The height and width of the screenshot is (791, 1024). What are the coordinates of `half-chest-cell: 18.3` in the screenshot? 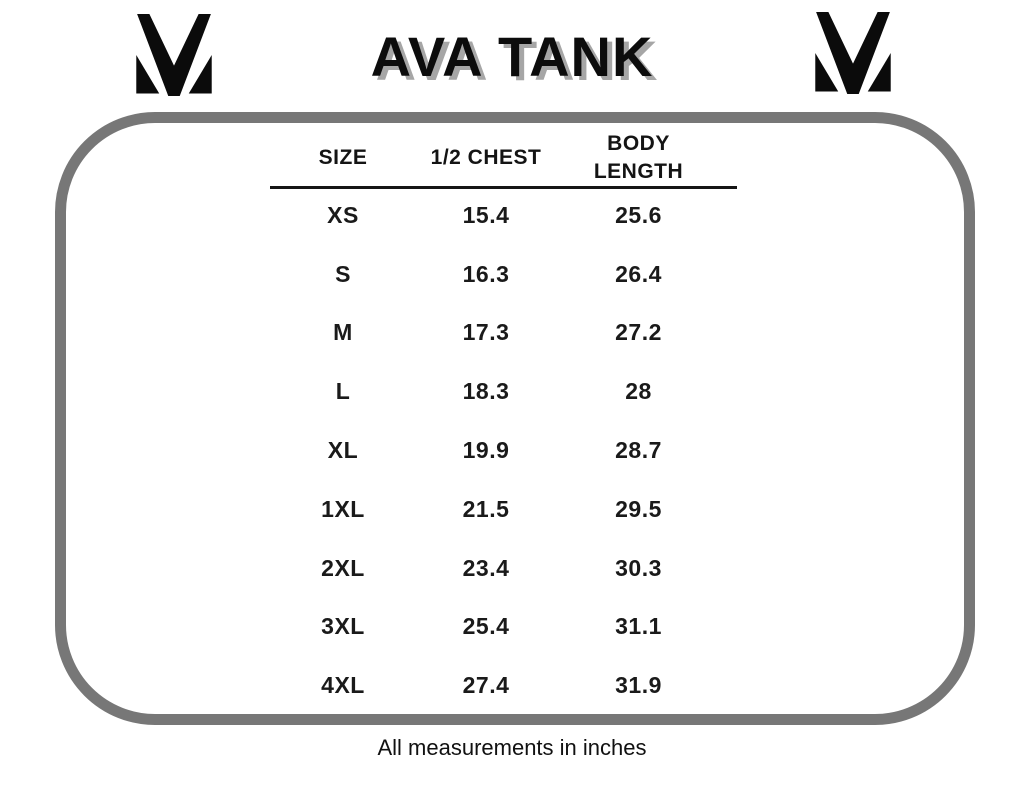 It's located at (486, 391).